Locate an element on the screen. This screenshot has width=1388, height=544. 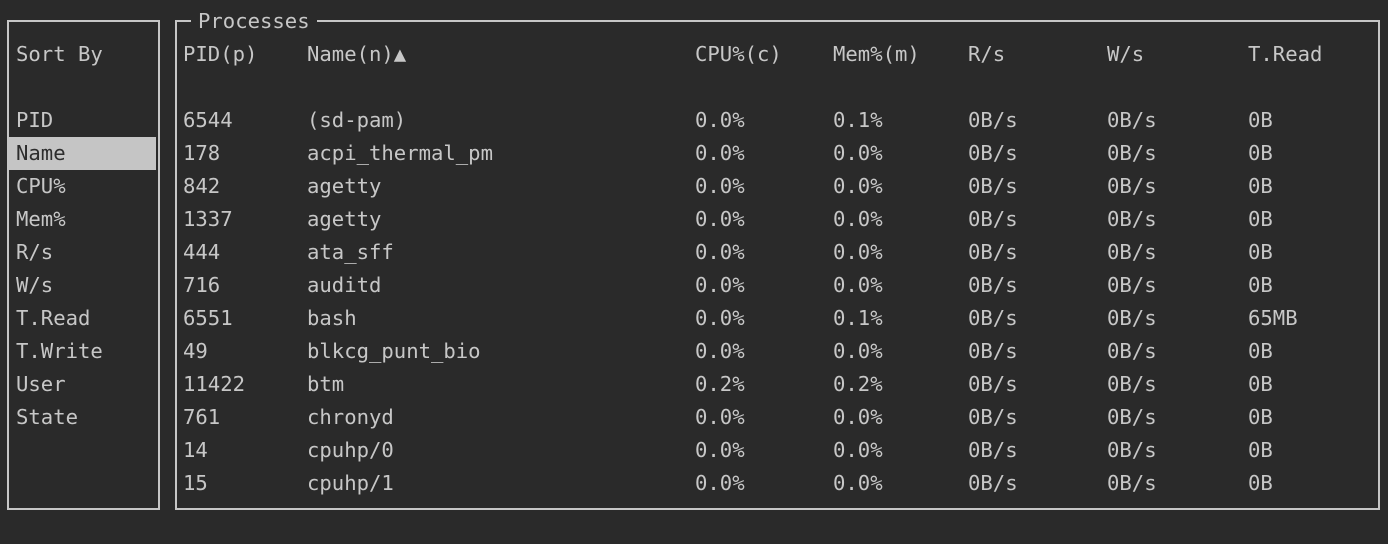
cell-pid: 761 is located at coordinates (202, 417).